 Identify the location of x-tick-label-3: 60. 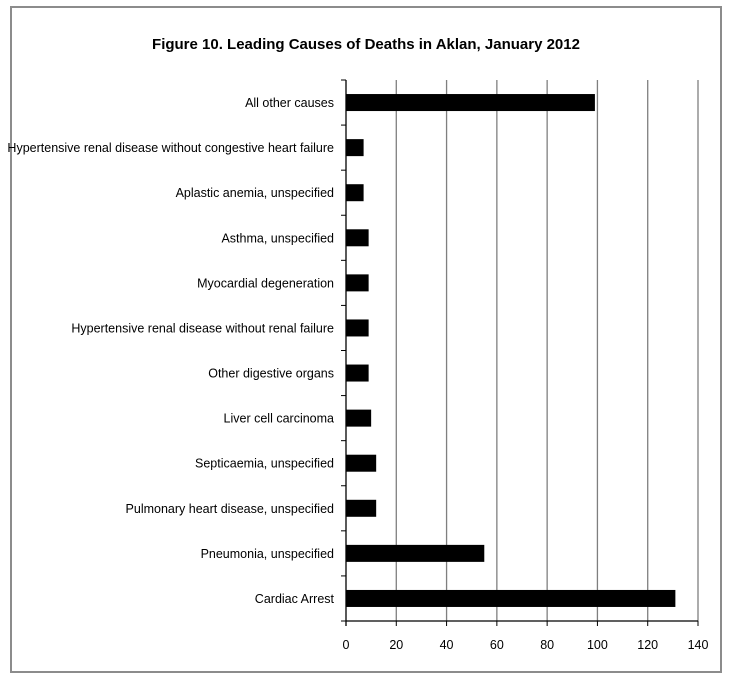
(497, 645).